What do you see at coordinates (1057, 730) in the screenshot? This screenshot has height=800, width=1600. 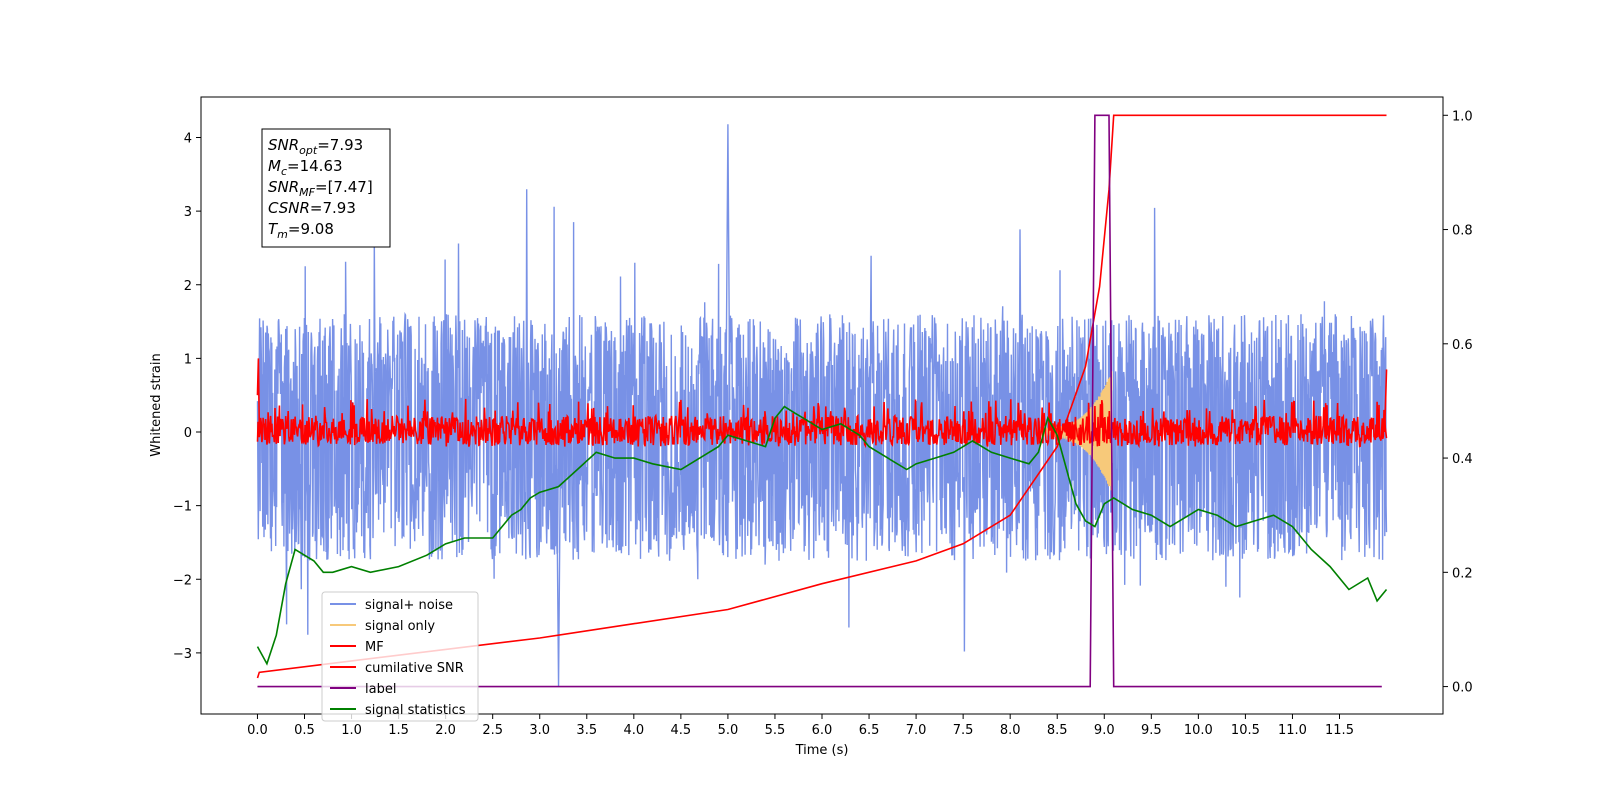 I see `x-tick-label: 8.5` at bounding box center [1057, 730].